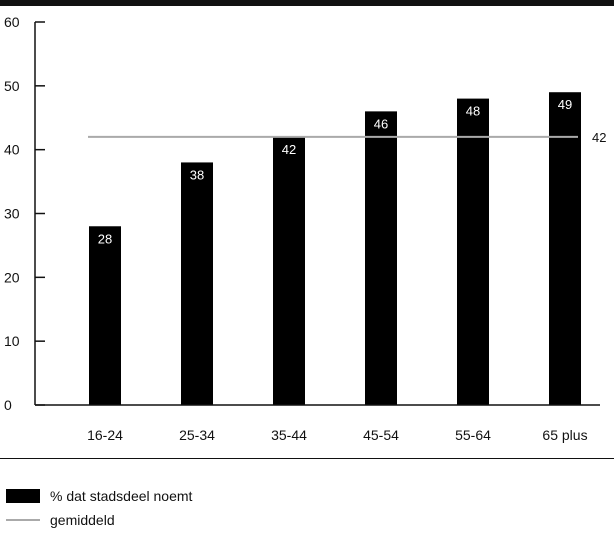  What do you see at coordinates (8, 405) in the screenshot?
I see `y-tick-label: 0` at bounding box center [8, 405].